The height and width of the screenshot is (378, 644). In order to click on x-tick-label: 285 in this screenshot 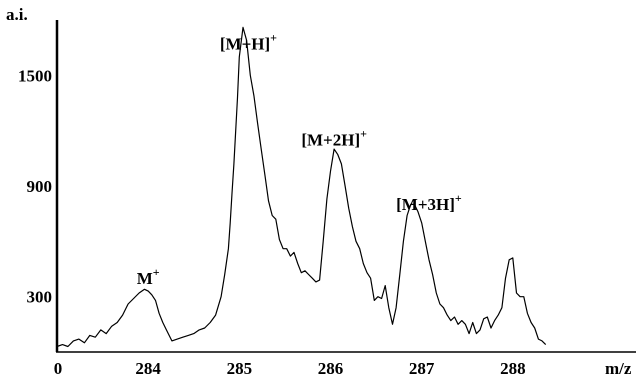, I will do `click(240, 368)`.